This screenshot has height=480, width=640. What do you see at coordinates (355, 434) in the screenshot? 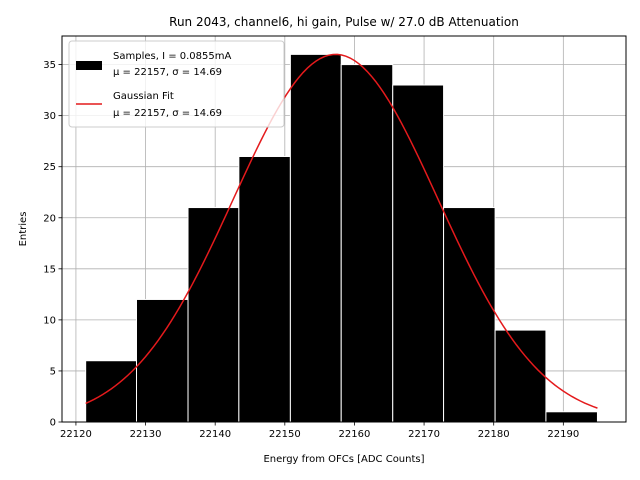
I see `x-tick-label: 22160` at bounding box center [355, 434].